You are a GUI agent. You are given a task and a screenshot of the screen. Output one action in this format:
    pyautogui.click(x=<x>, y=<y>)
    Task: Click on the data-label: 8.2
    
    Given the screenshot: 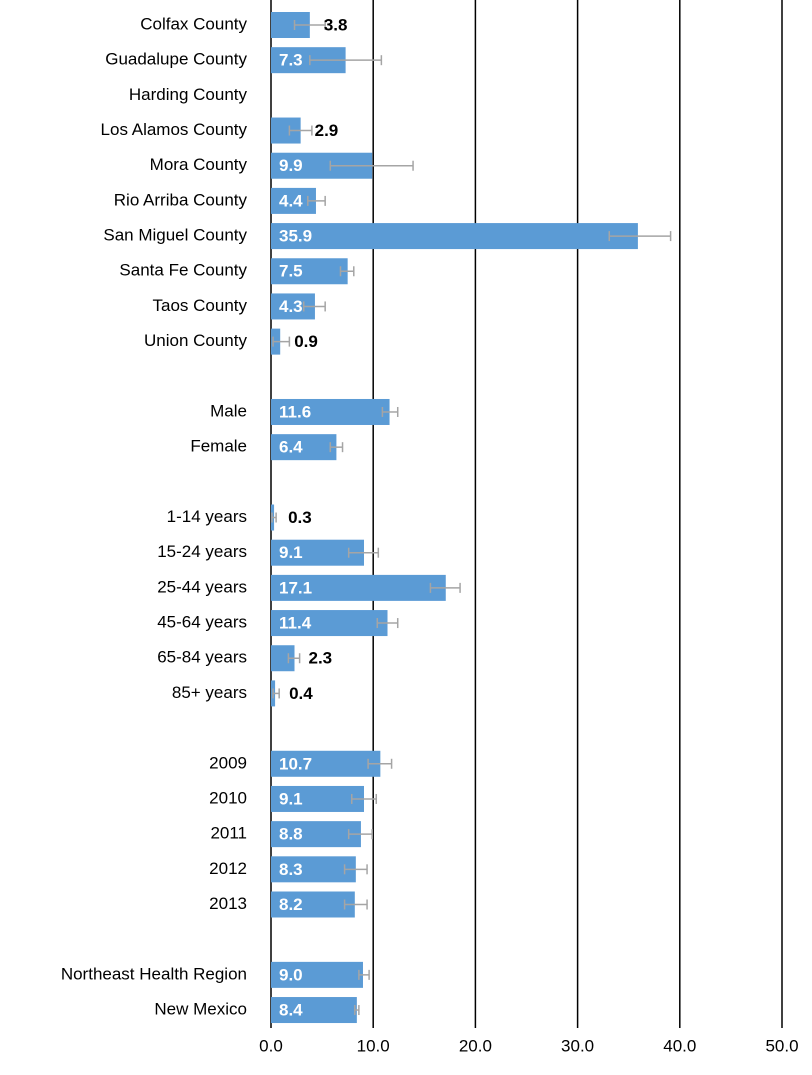 What is the action you would take?
    pyautogui.click(x=291, y=904)
    